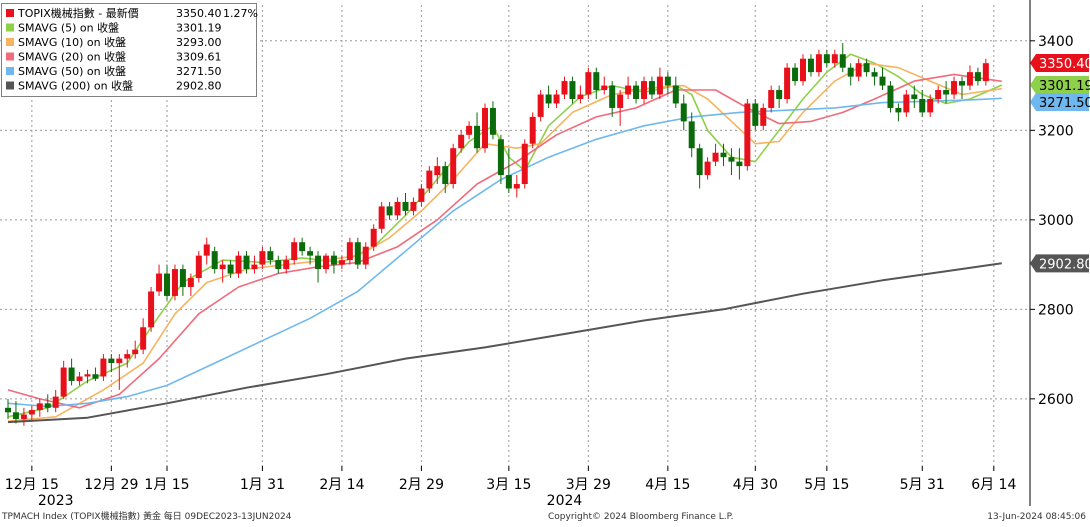 This screenshot has height=527, width=1090. I want to click on x-tick-label: 5月 31, so click(922, 485).